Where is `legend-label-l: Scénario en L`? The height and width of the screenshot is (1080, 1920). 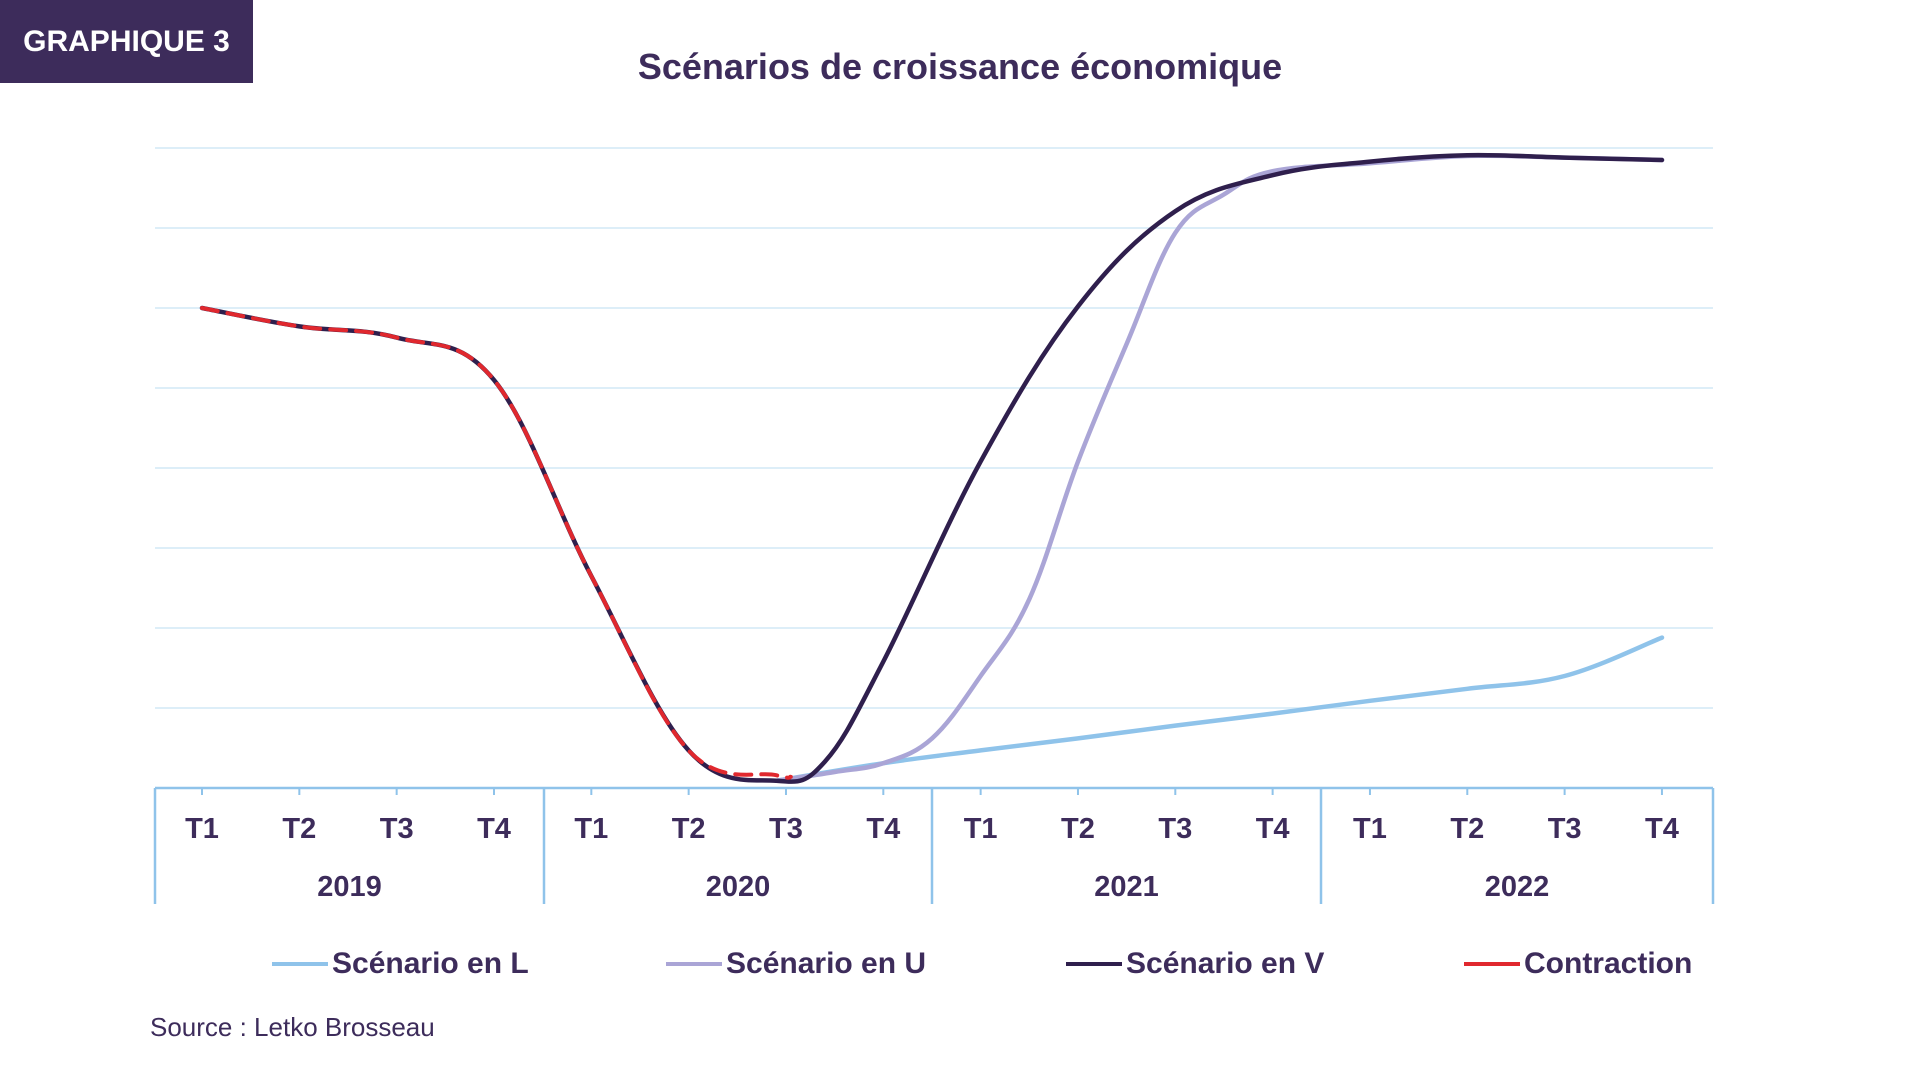 legend-label-l: Scénario en L is located at coordinates (430, 963).